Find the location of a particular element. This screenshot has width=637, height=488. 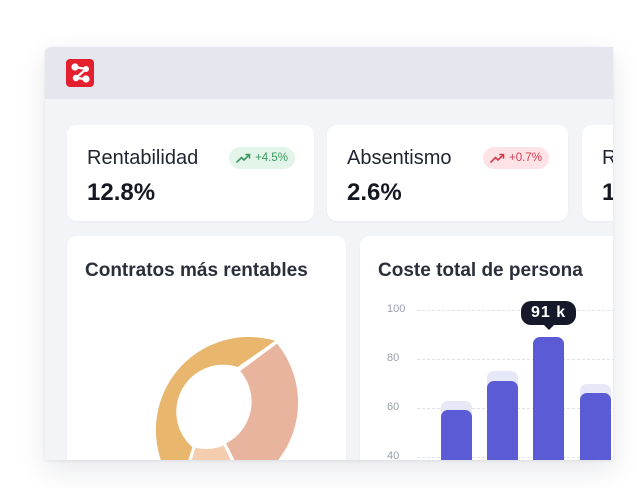

donut-chart is located at coordinates (227, 399).